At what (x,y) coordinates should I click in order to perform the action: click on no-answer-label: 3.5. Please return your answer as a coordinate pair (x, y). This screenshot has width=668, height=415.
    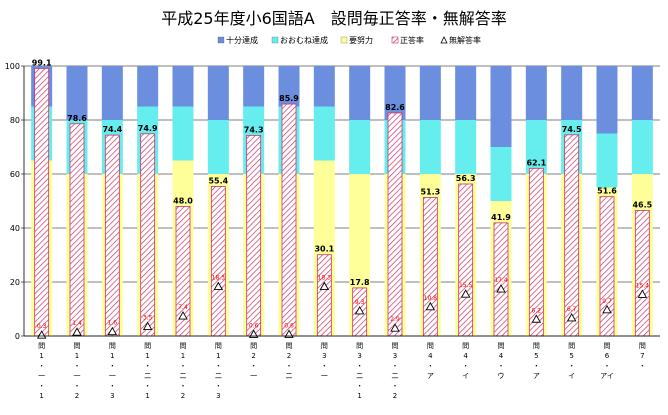
    Looking at the image, I should click on (148, 318).